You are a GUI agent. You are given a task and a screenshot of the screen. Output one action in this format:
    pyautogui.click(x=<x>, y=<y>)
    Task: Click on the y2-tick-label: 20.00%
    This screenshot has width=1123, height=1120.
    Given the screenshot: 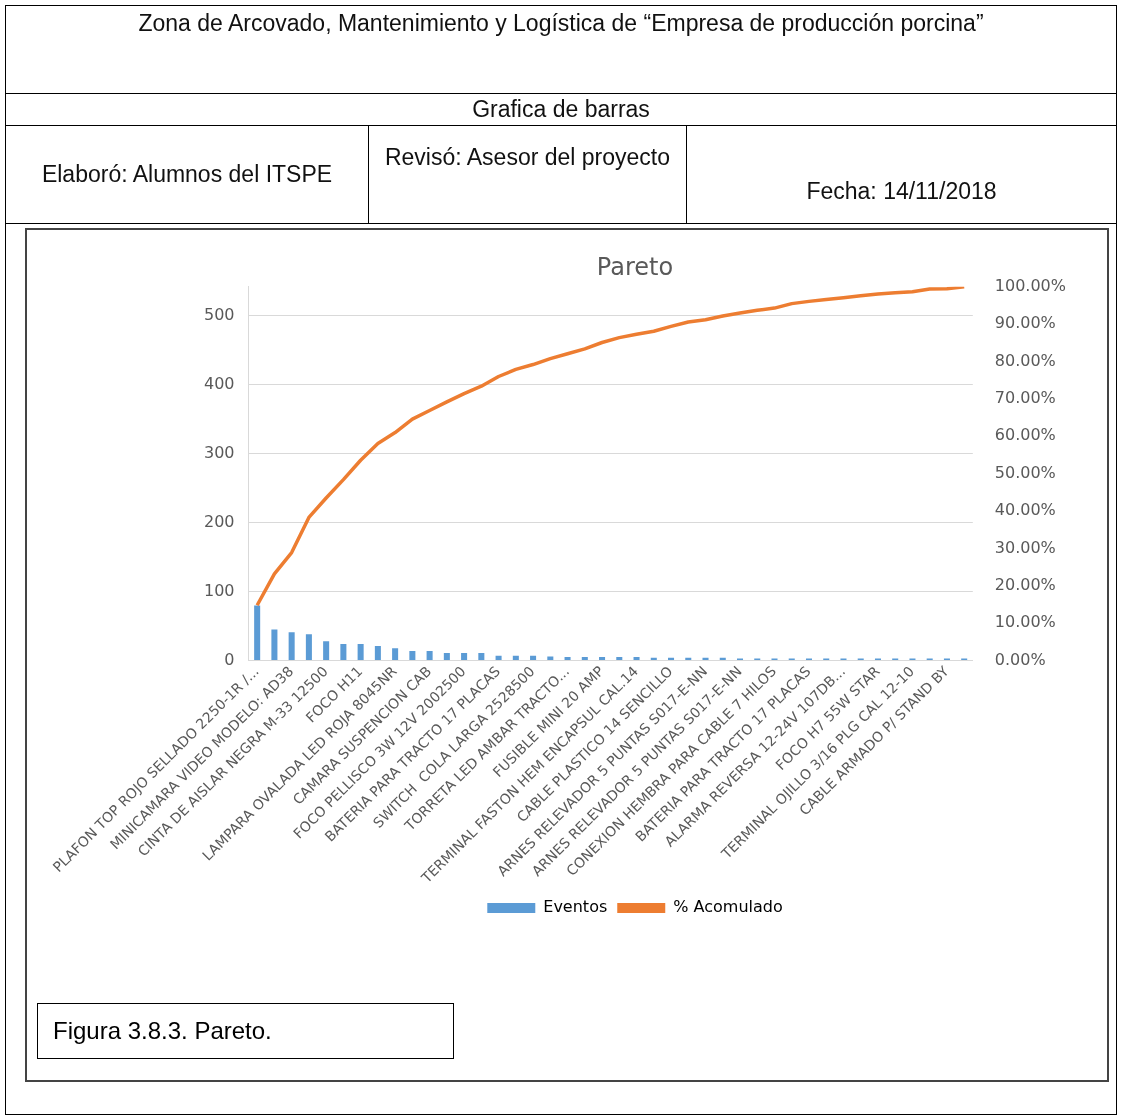 What is the action you would take?
    pyautogui.click(x=1025, y=584)
    